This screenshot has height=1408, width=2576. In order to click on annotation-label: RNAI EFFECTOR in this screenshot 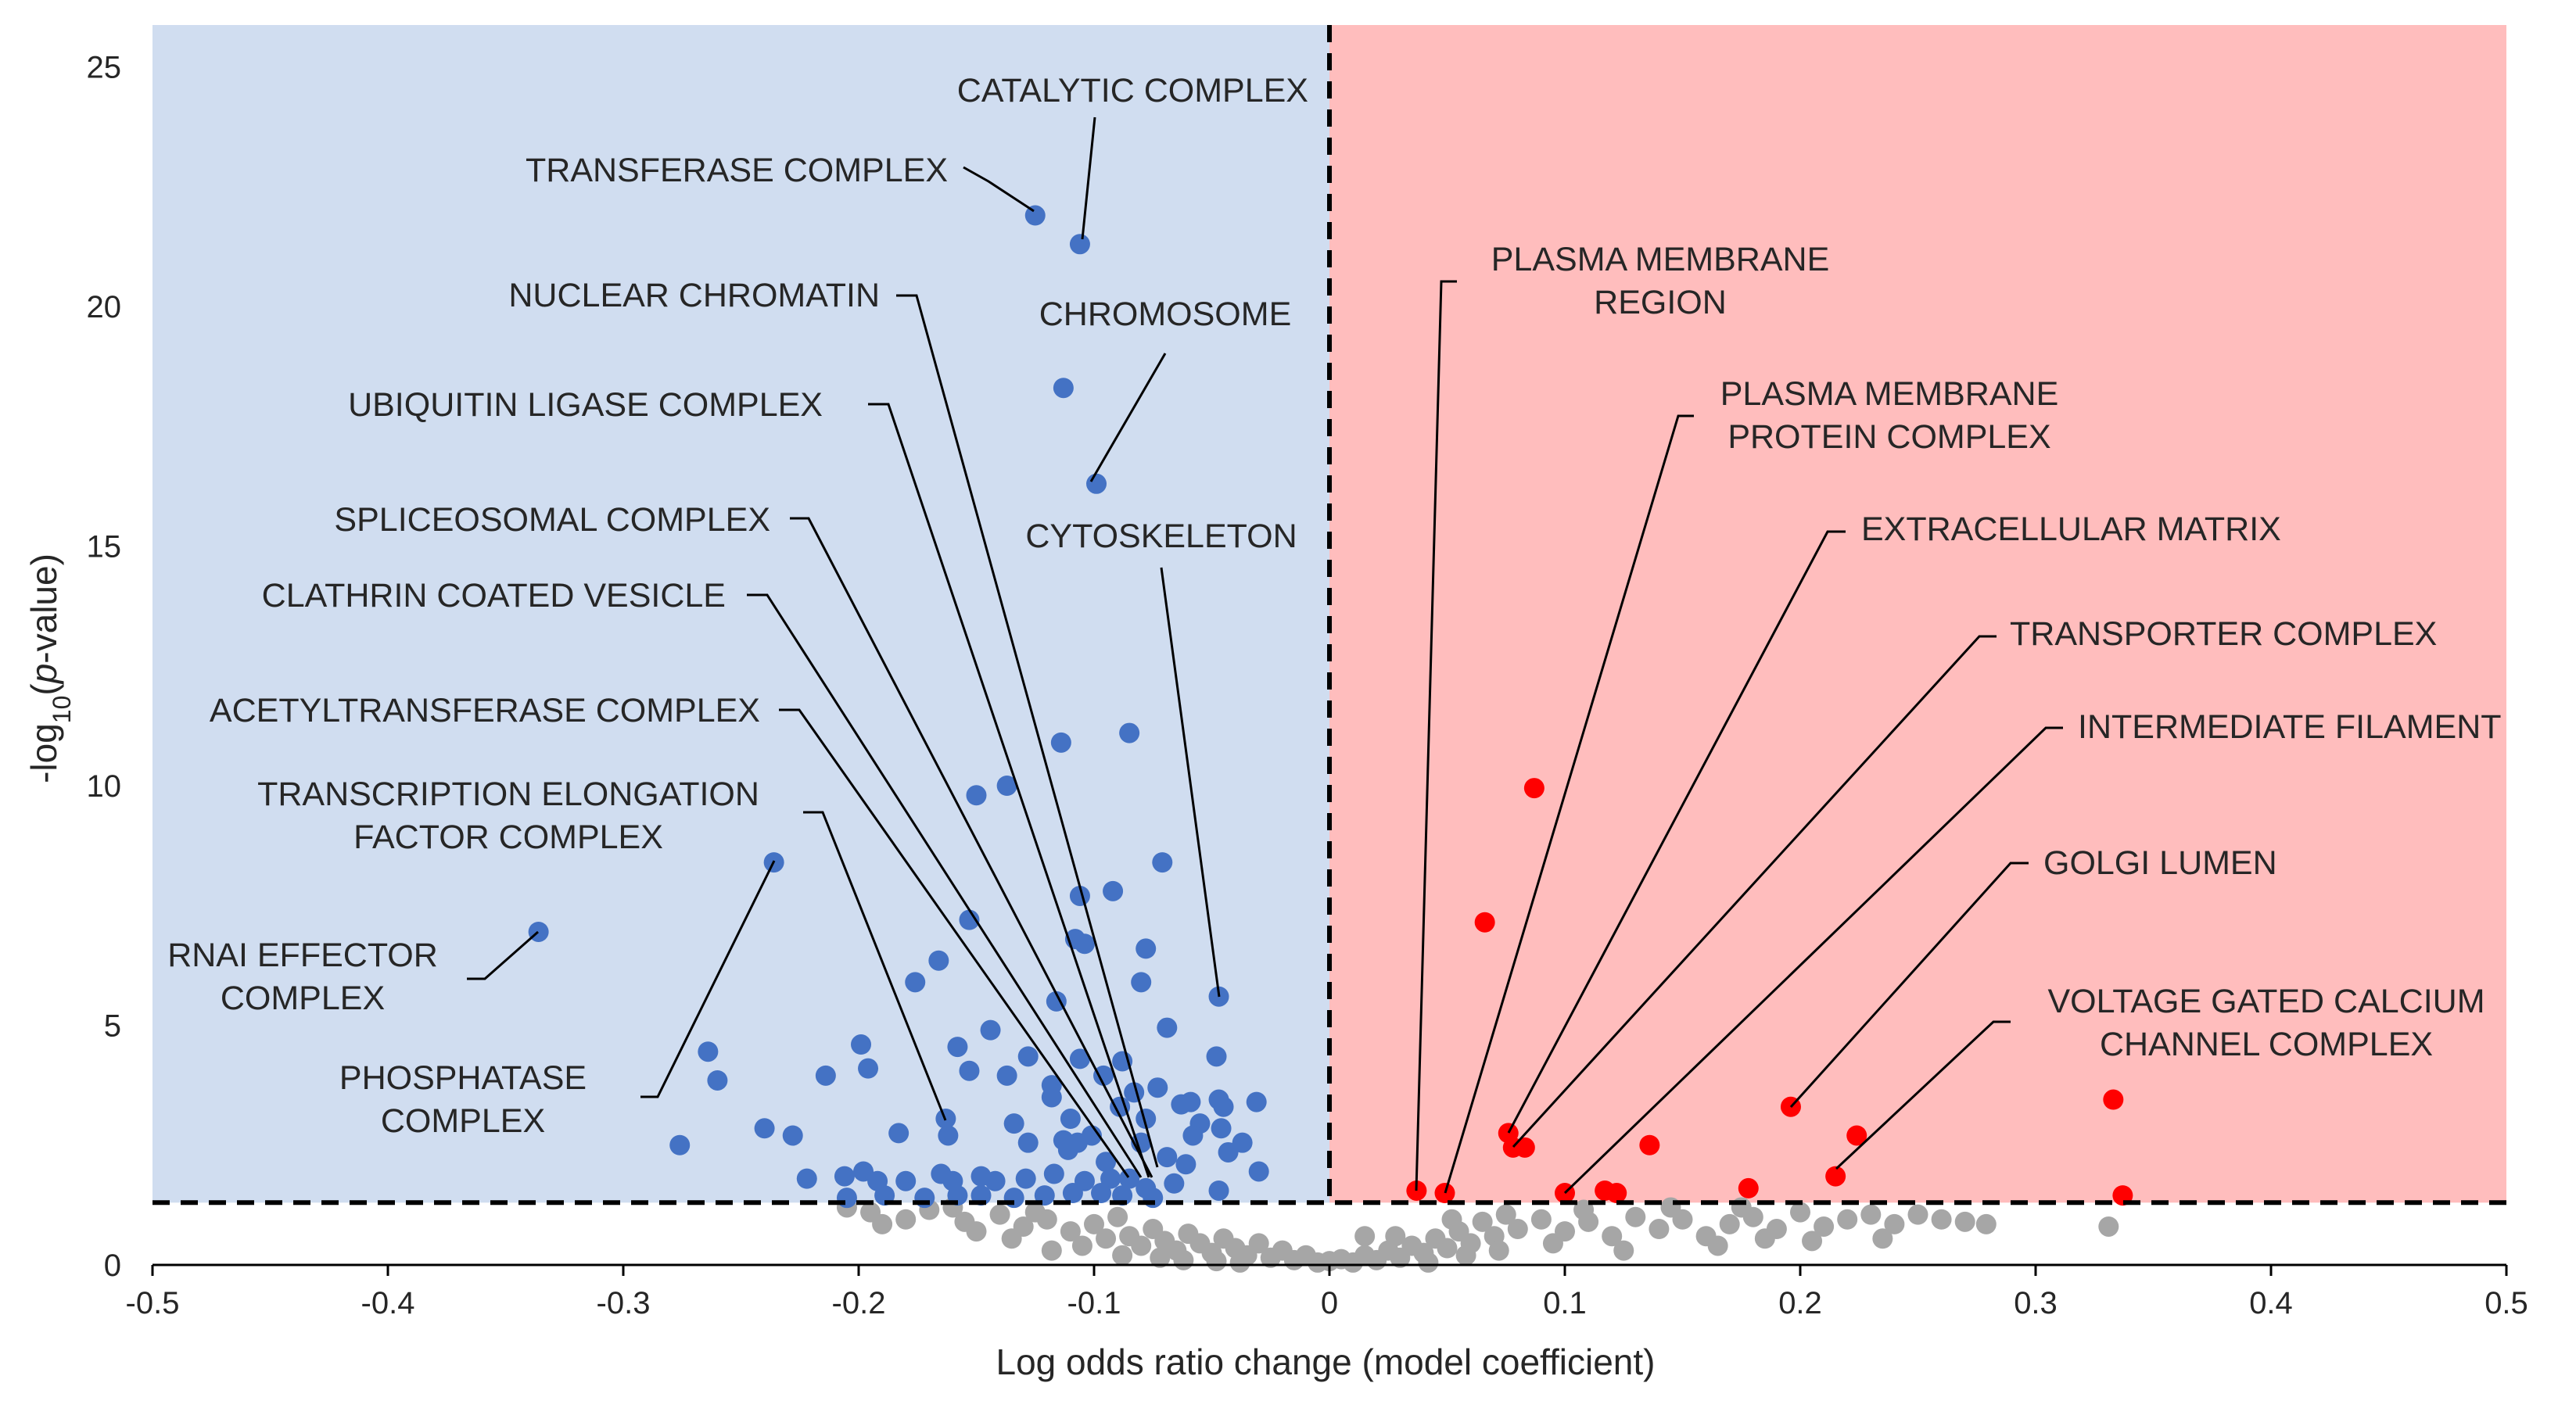, I will do `click(302, 955)`.